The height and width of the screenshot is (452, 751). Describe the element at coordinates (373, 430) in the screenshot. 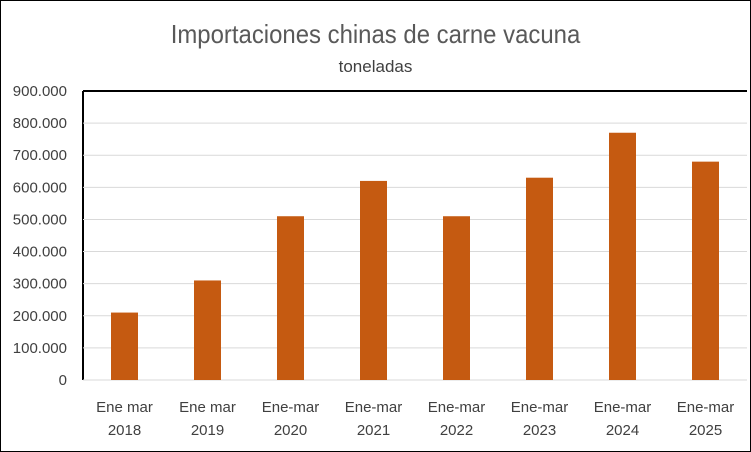

I see `x-tick-label: 2021` at that location.